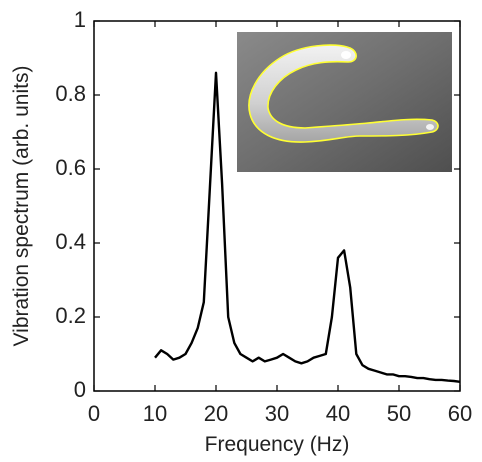 This screenshot has height=462, width=482. I want to click on worm-body, so click(343, 93).